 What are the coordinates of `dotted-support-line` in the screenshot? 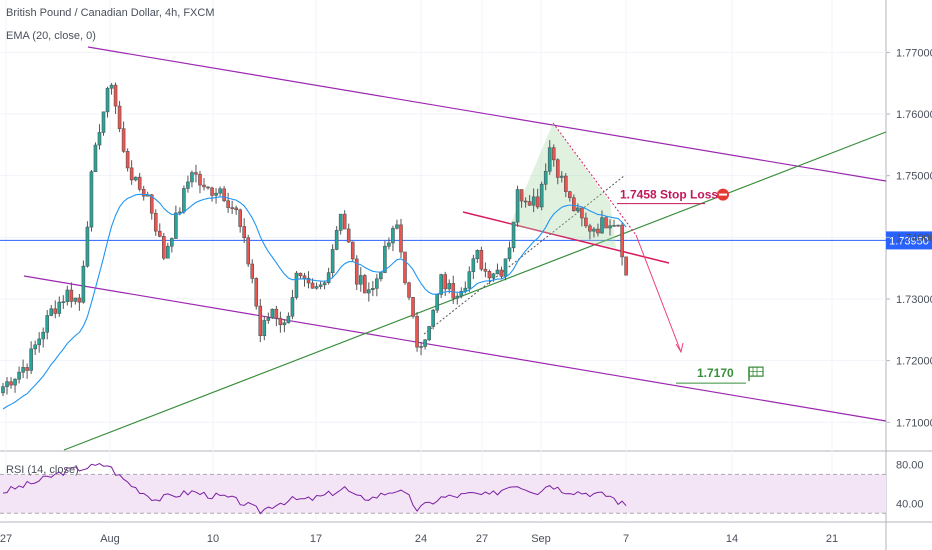 It's located at (524, 255).